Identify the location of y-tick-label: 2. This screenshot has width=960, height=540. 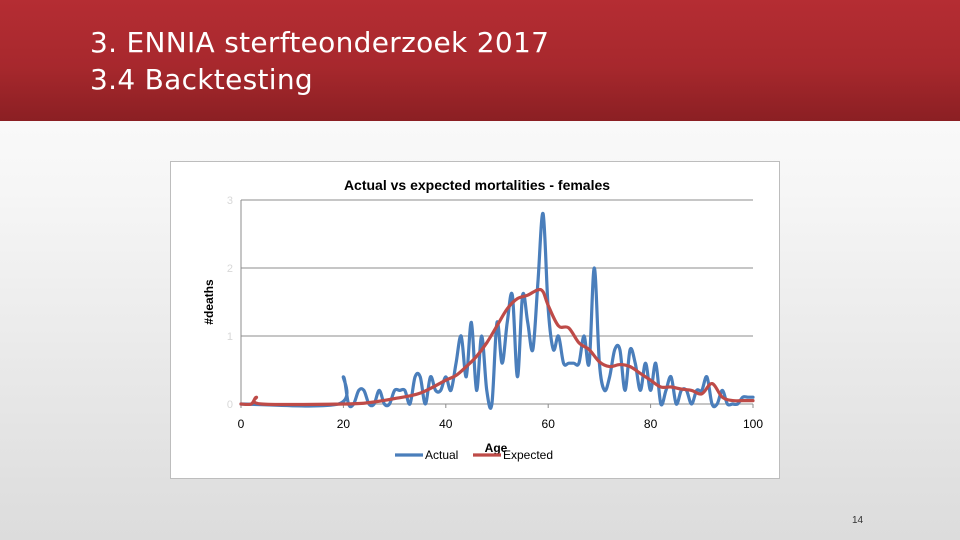
(230, 269).